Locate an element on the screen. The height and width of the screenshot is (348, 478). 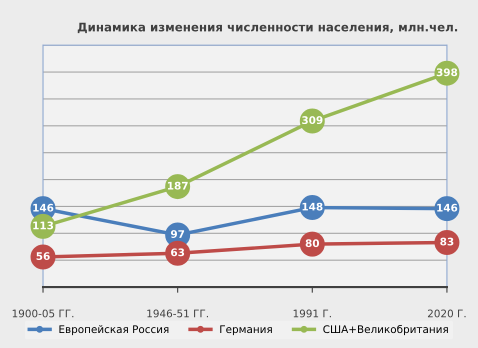
data-label: 63 is located at coordinates (177, 252).